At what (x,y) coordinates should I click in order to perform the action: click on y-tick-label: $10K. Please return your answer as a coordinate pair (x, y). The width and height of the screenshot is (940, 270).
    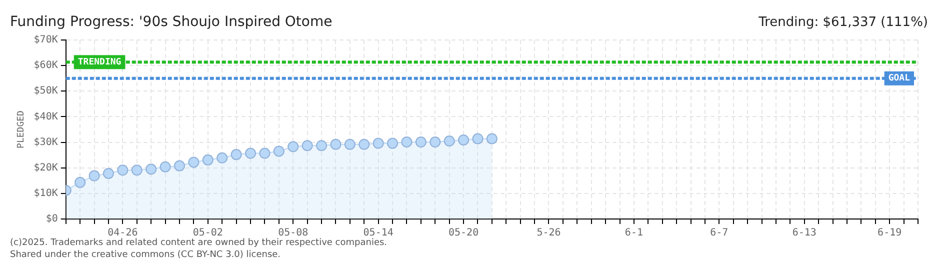
    Looking at the image, I should click on (46, 194).